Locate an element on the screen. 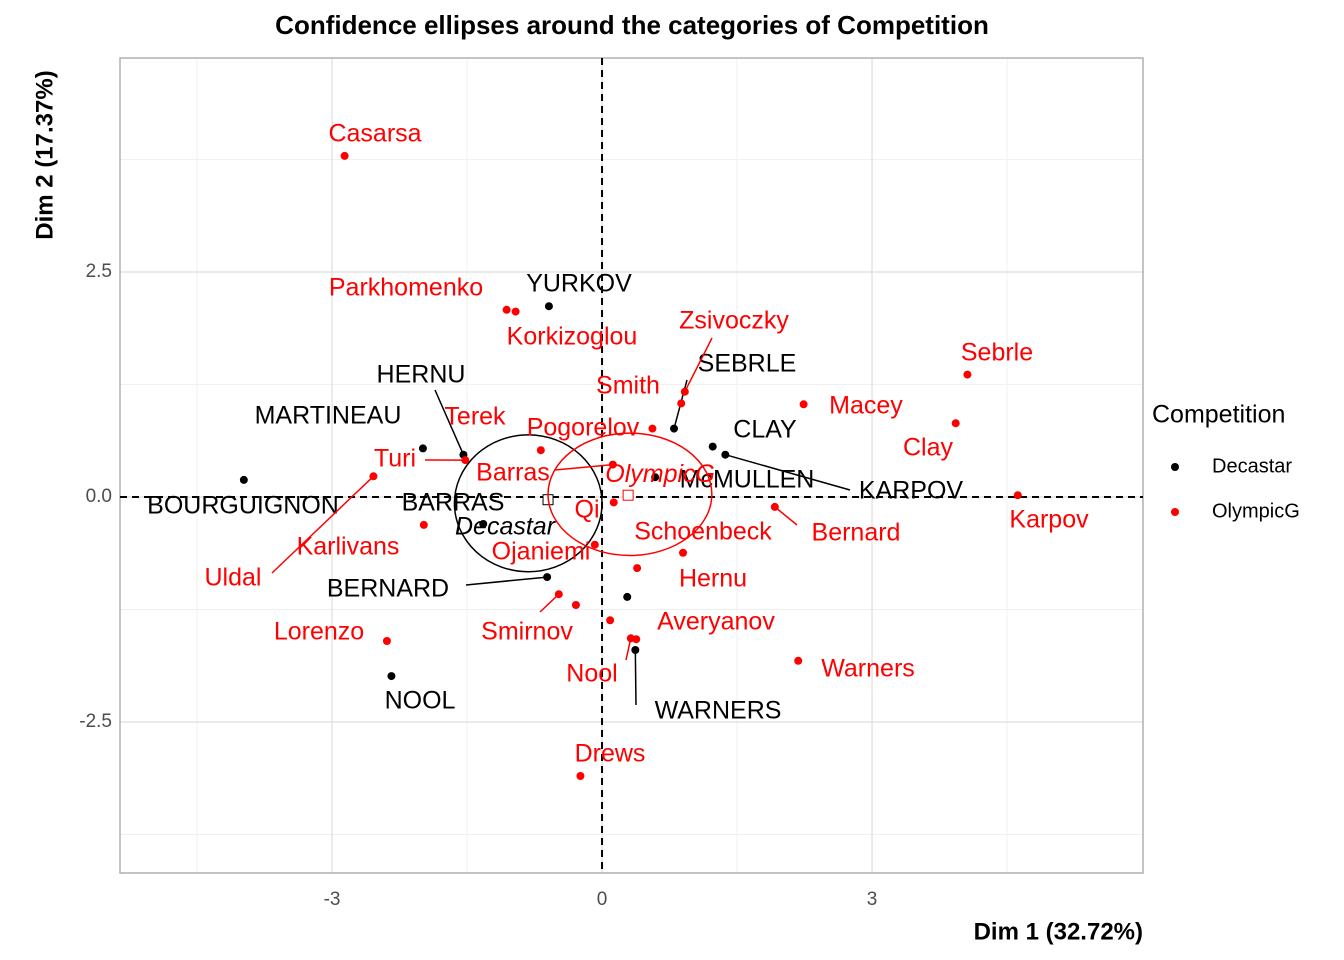 The height and width of the screenshot is (960, 1344). point-label: Korkizoglou is located at coordinates (572, 337).